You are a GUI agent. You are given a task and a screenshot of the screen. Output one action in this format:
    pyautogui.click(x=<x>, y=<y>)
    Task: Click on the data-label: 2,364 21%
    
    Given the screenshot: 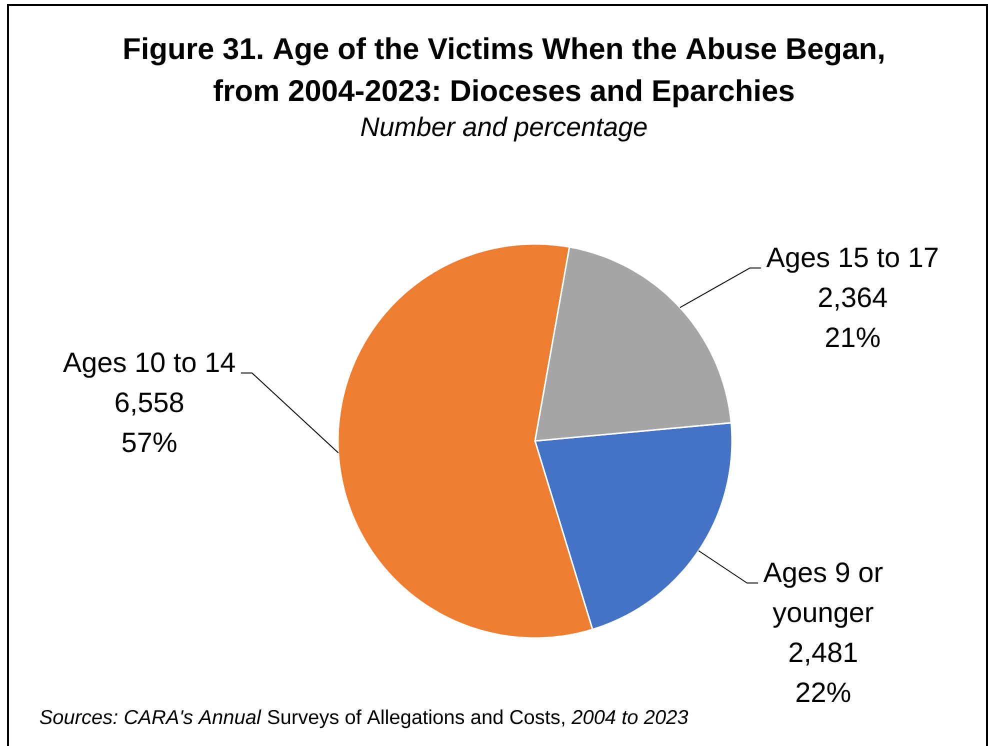 What is the action you would take?
    pyautogui.click(x=853, y=317)
    